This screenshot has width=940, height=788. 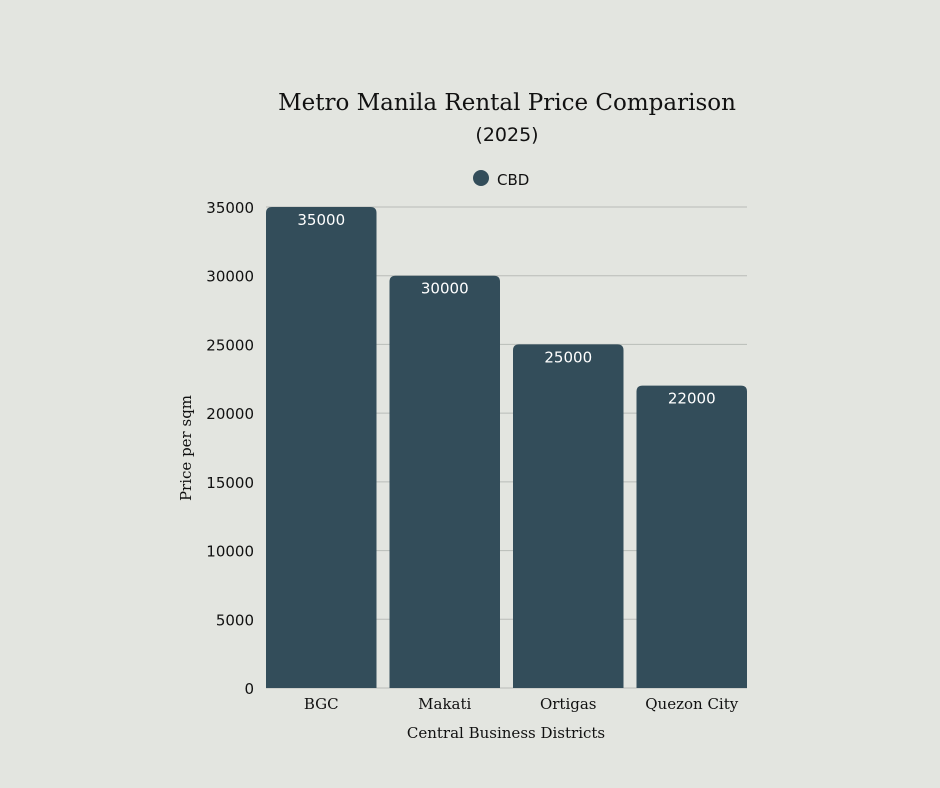 What do you see at coordinates (230, 208) in the screenshot?
I see `y-tick-label: 35000` at bounding box center [230, 208].